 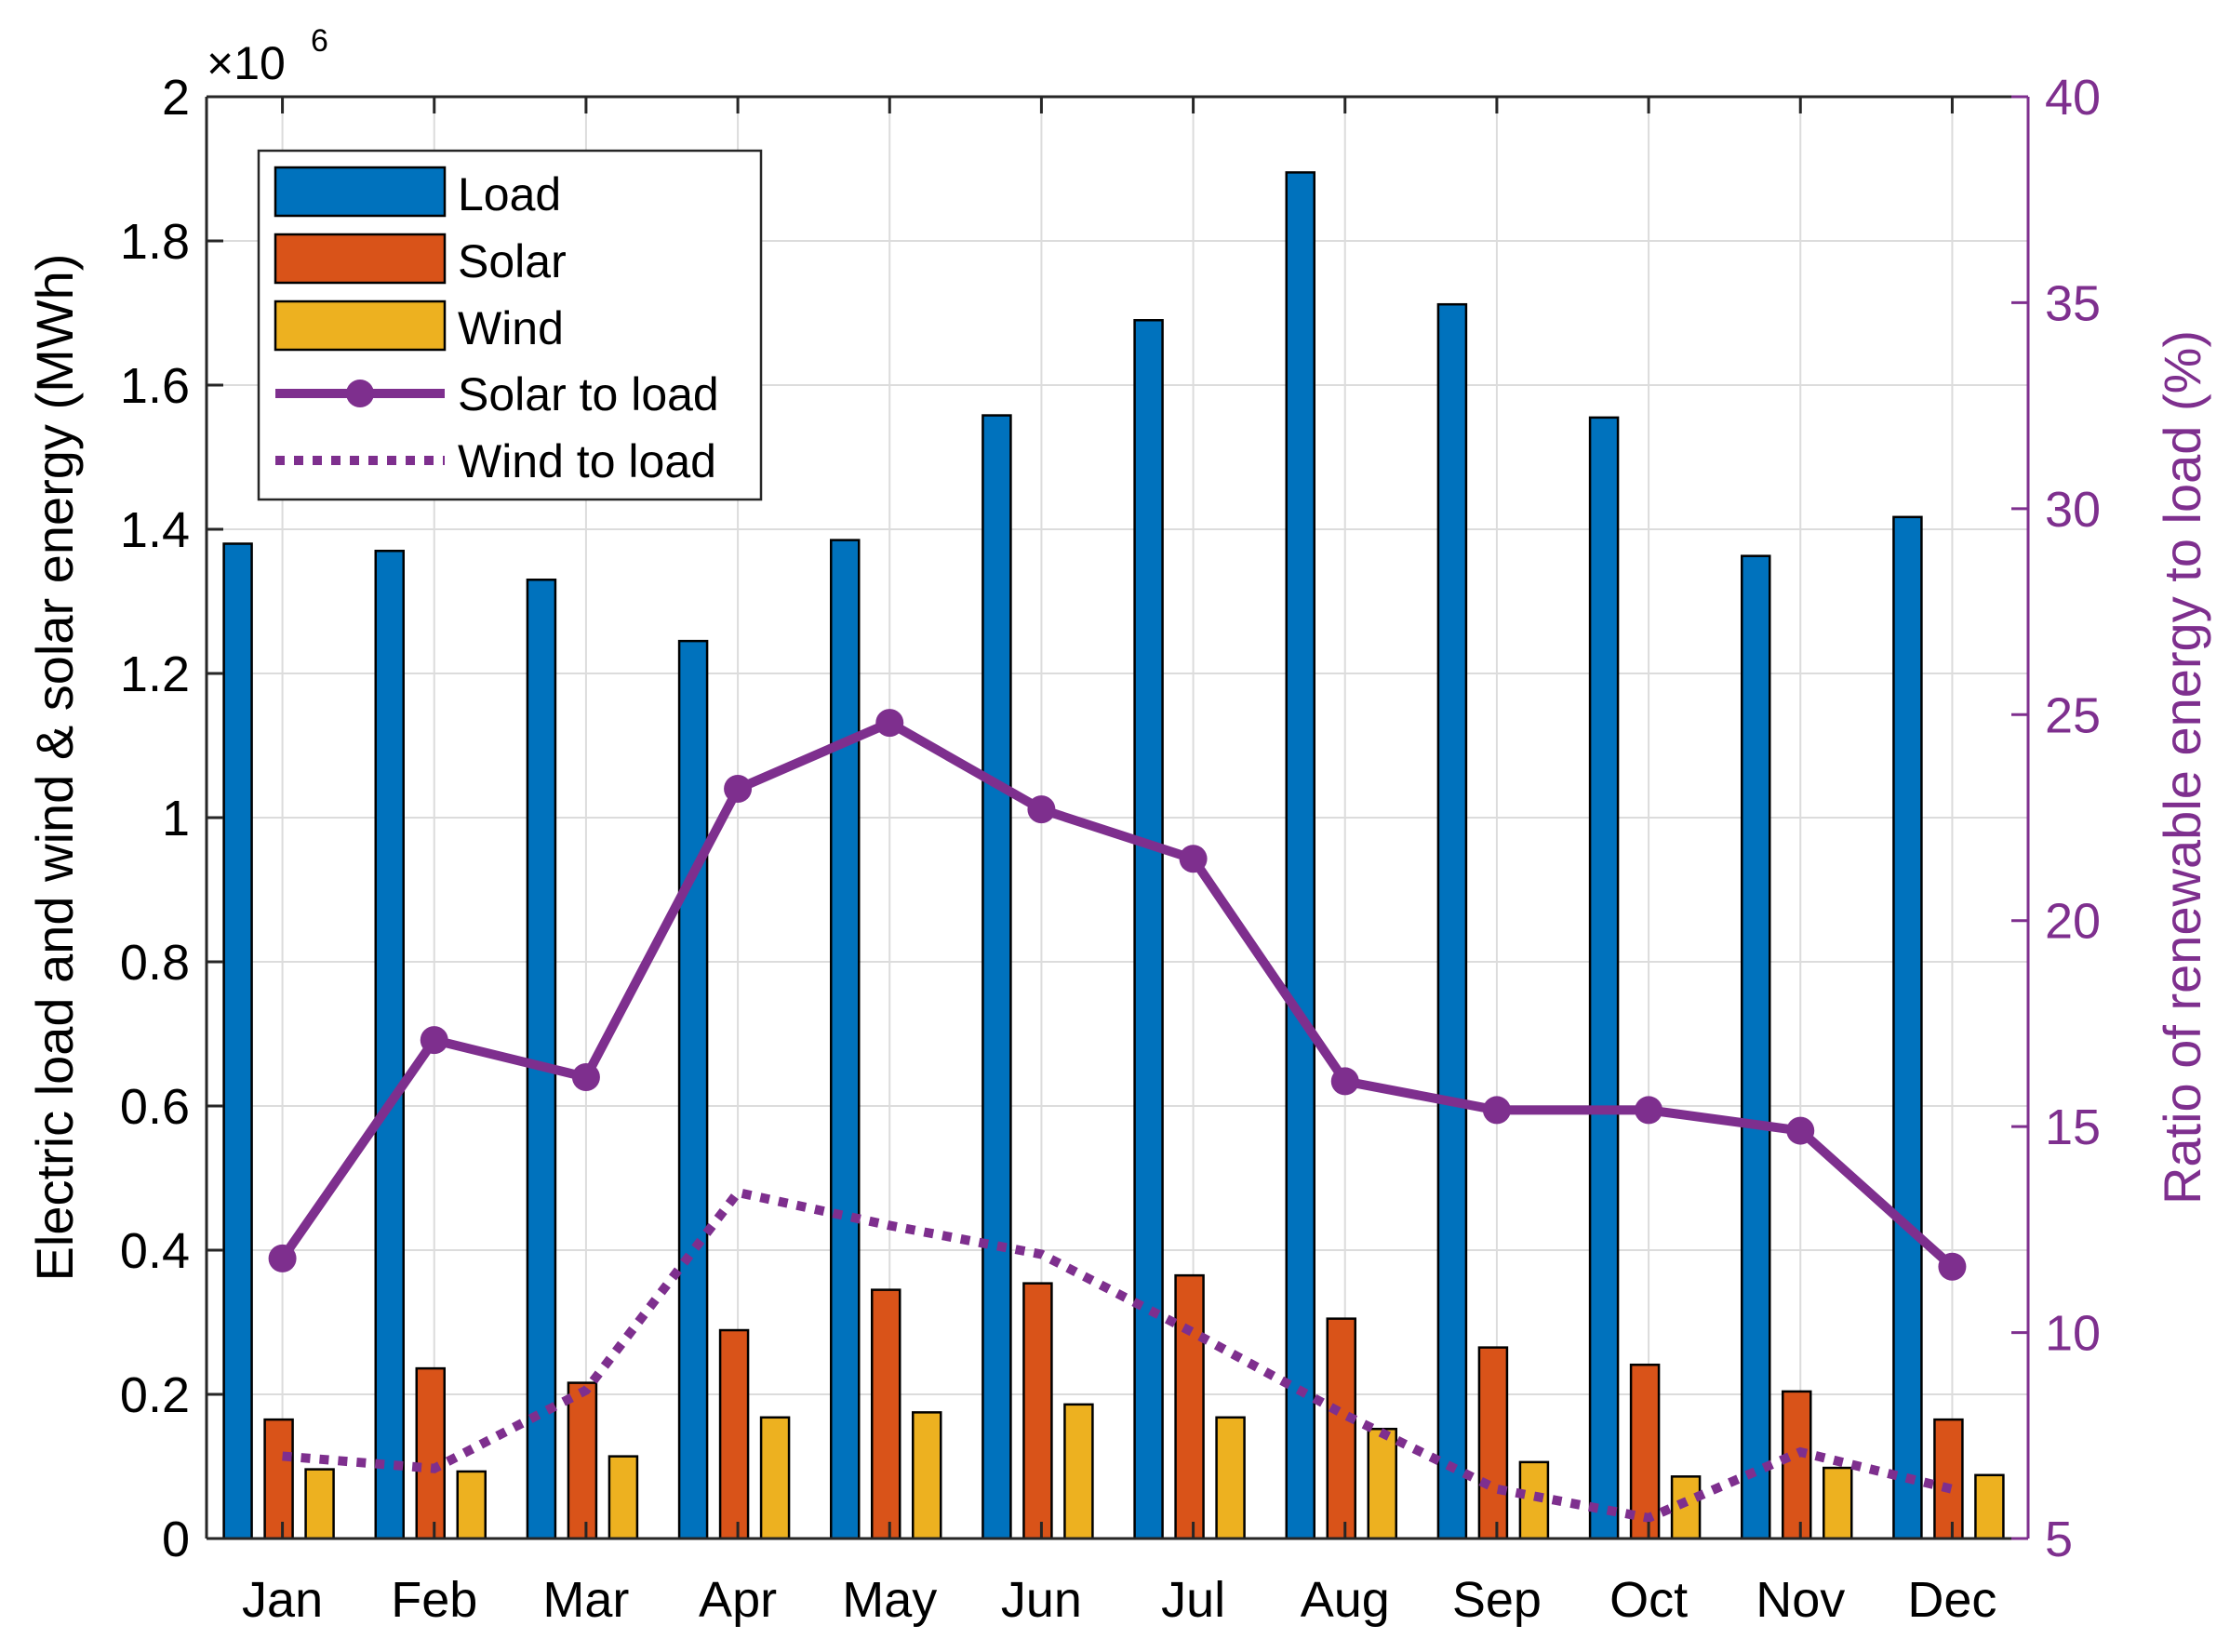 I want to click on y-tick-label-right: 30, so click(x=2073, y=510).